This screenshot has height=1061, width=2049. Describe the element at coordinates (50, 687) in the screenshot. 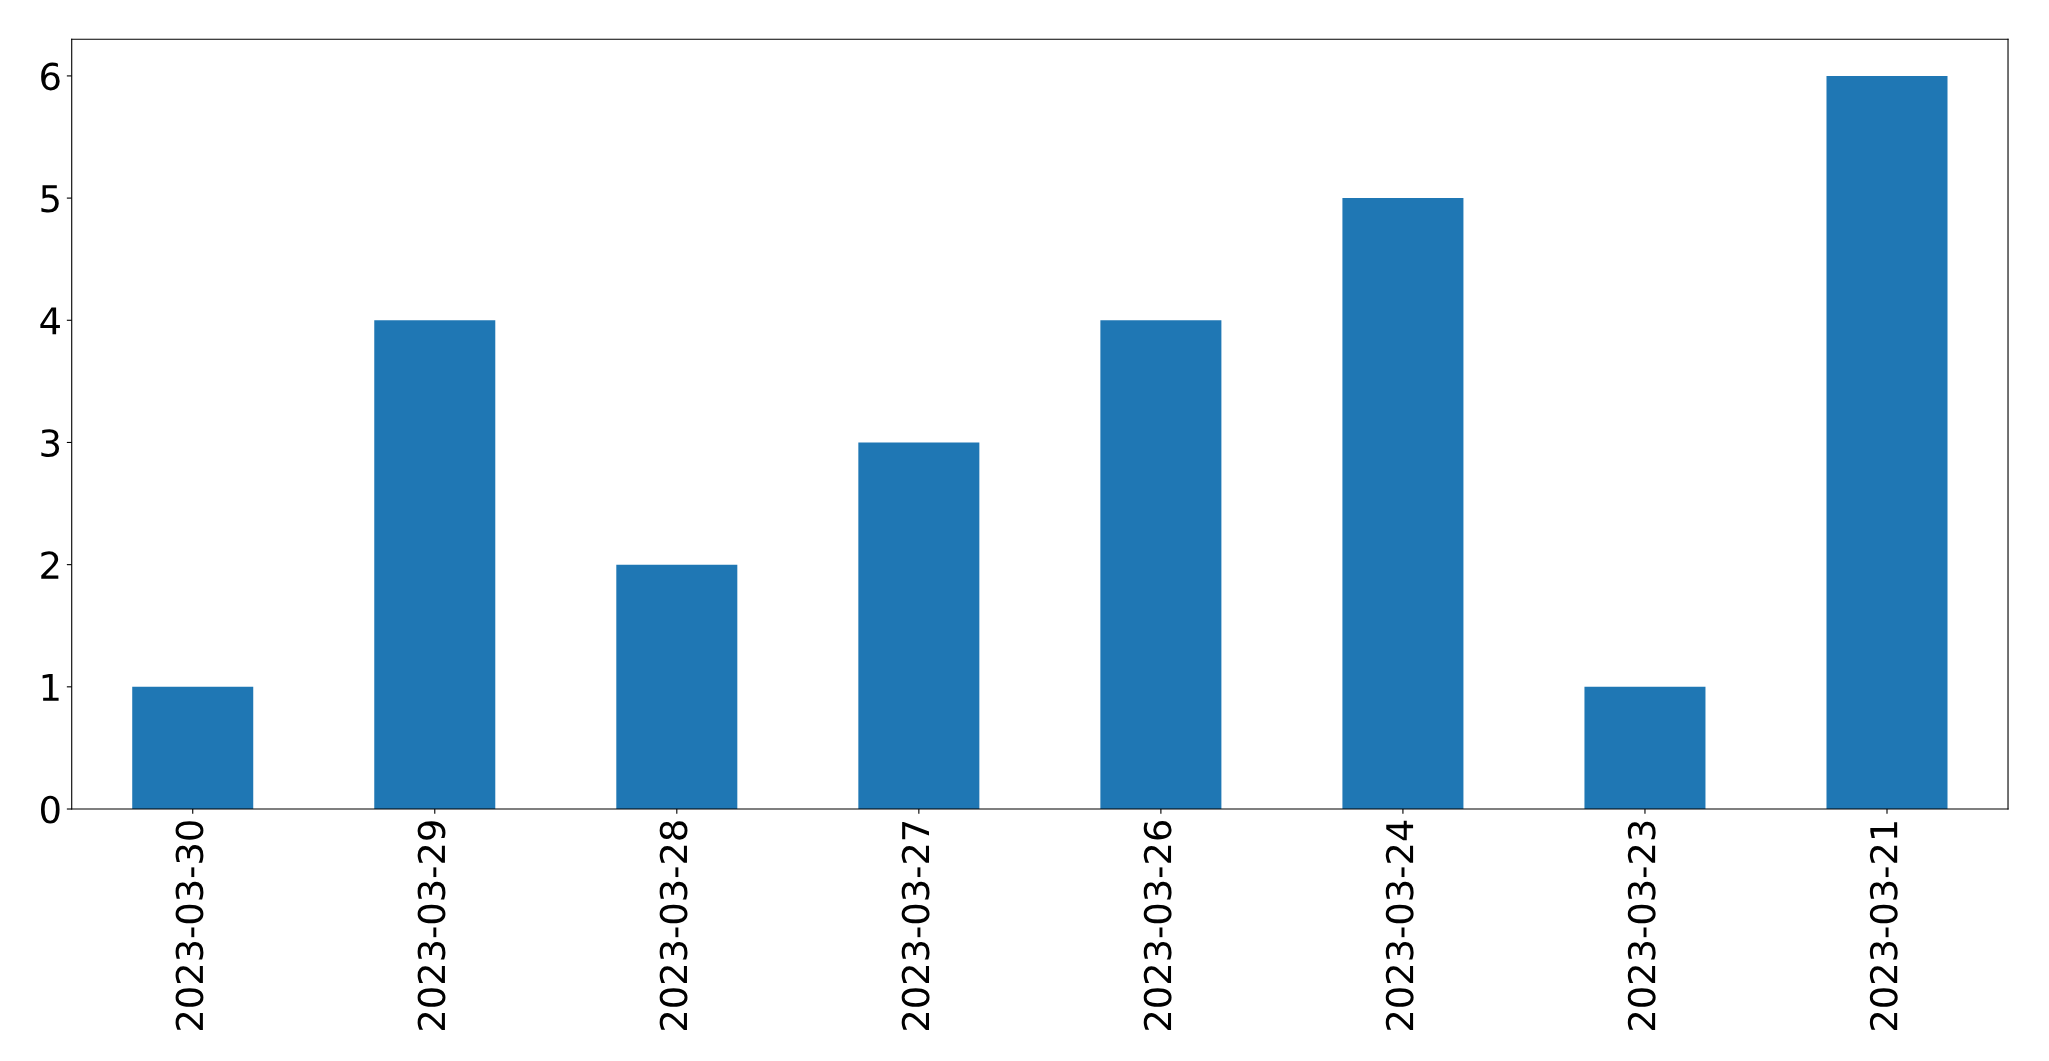

I see `y-tick-label: 1` at that location.